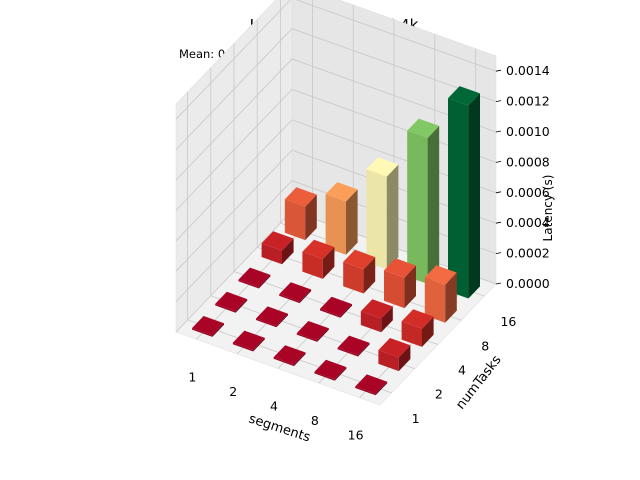  I want to click on y-tick-label: 1, so click(416, 418).